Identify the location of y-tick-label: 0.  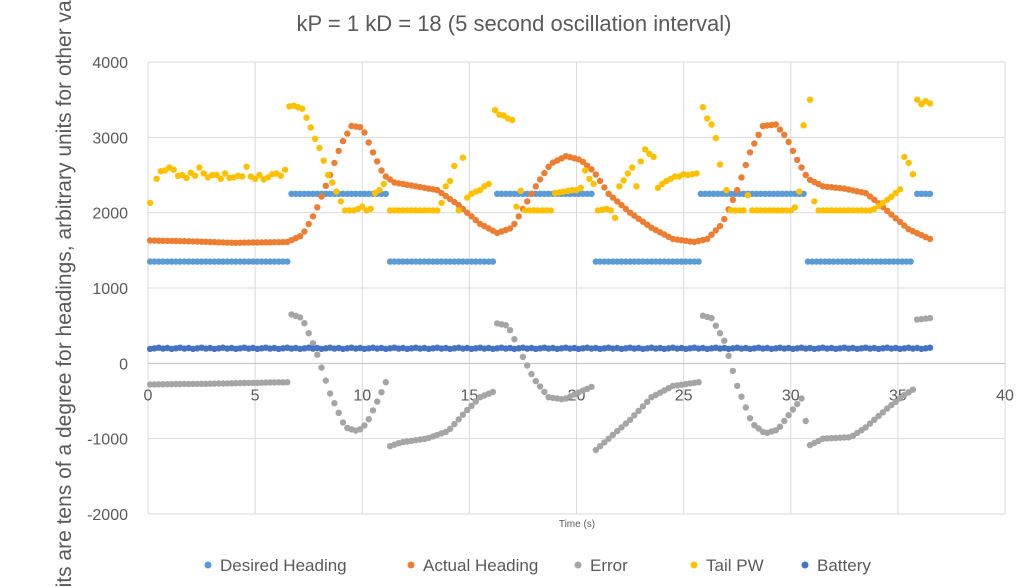
(123, 364).